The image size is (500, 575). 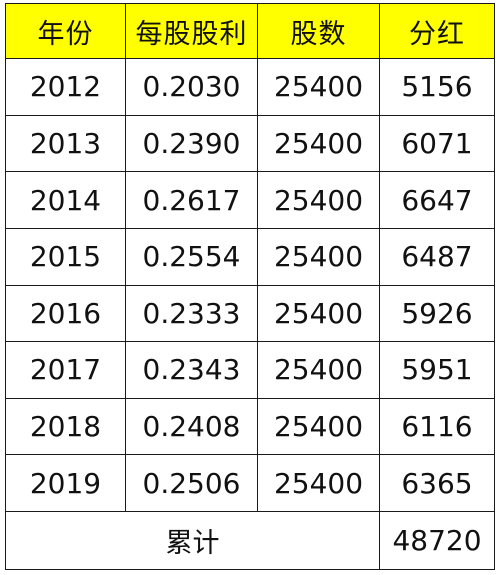 I want to click on cell-dividend: 6365, so click(x=437, y=483).